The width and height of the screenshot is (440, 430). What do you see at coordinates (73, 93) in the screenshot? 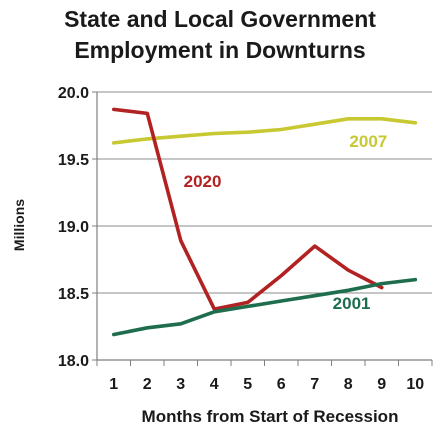
I see `y-tick-label: 20.0` at bounding box center [73, 93].